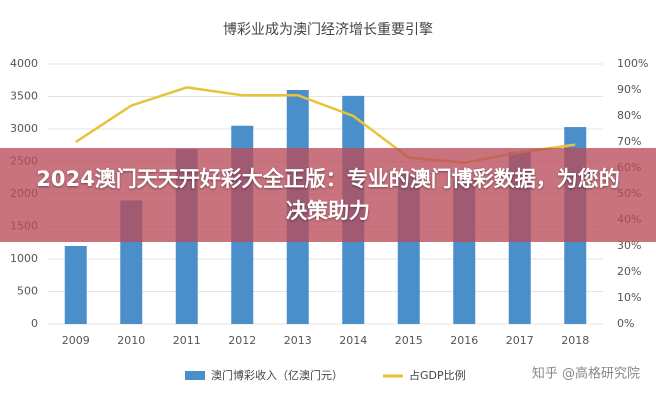 The width and height of the screenshot is (656, 400). What do you see at coordinates (75, 285) in the screenshot?
I see `bar` at bounding box center [75, 285].